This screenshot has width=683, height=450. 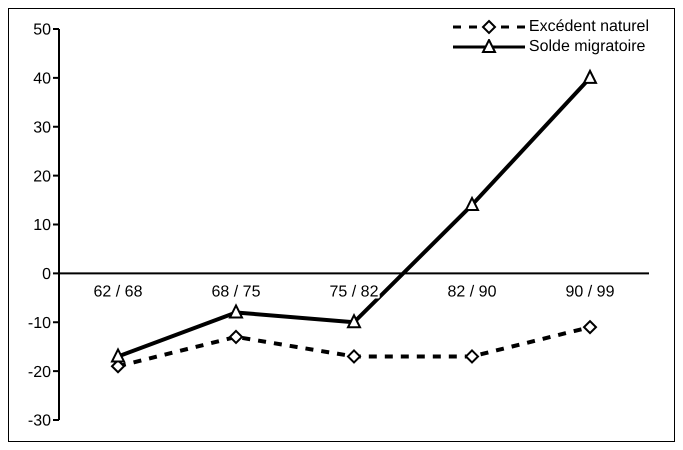 What do you see at coordinates (588, 27) in the screenshot?
I see `legend-label: Excédent naturel` at bounding box center [588, 27].